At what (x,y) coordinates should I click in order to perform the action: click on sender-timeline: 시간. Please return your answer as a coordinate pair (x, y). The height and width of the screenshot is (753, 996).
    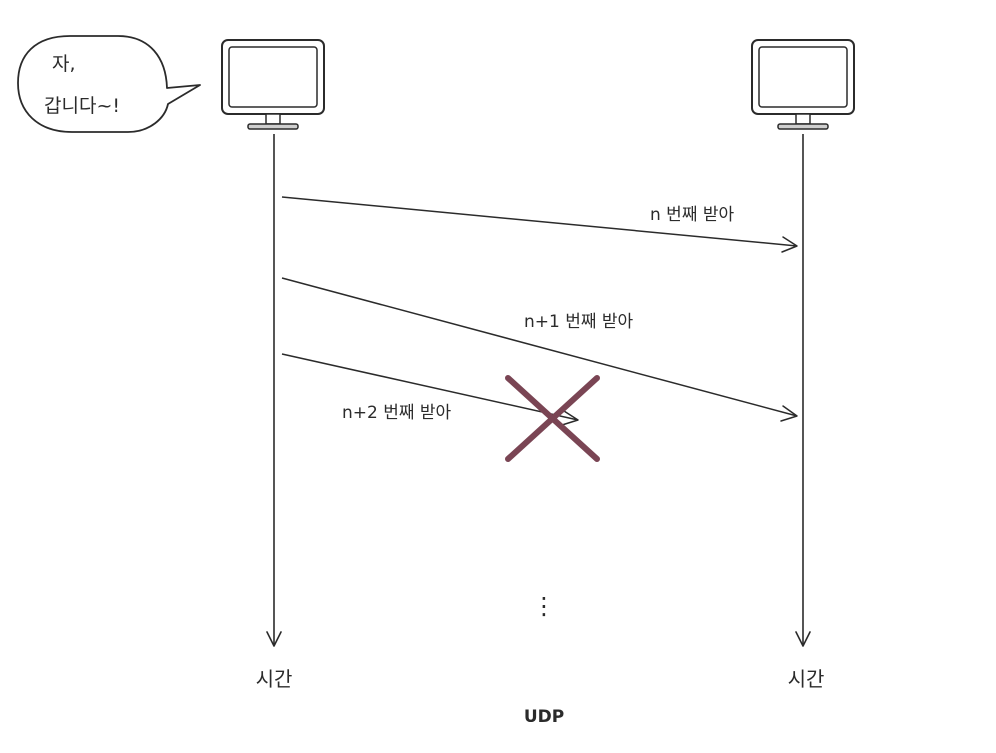
    Looking at the image, I should click on (274, 412).